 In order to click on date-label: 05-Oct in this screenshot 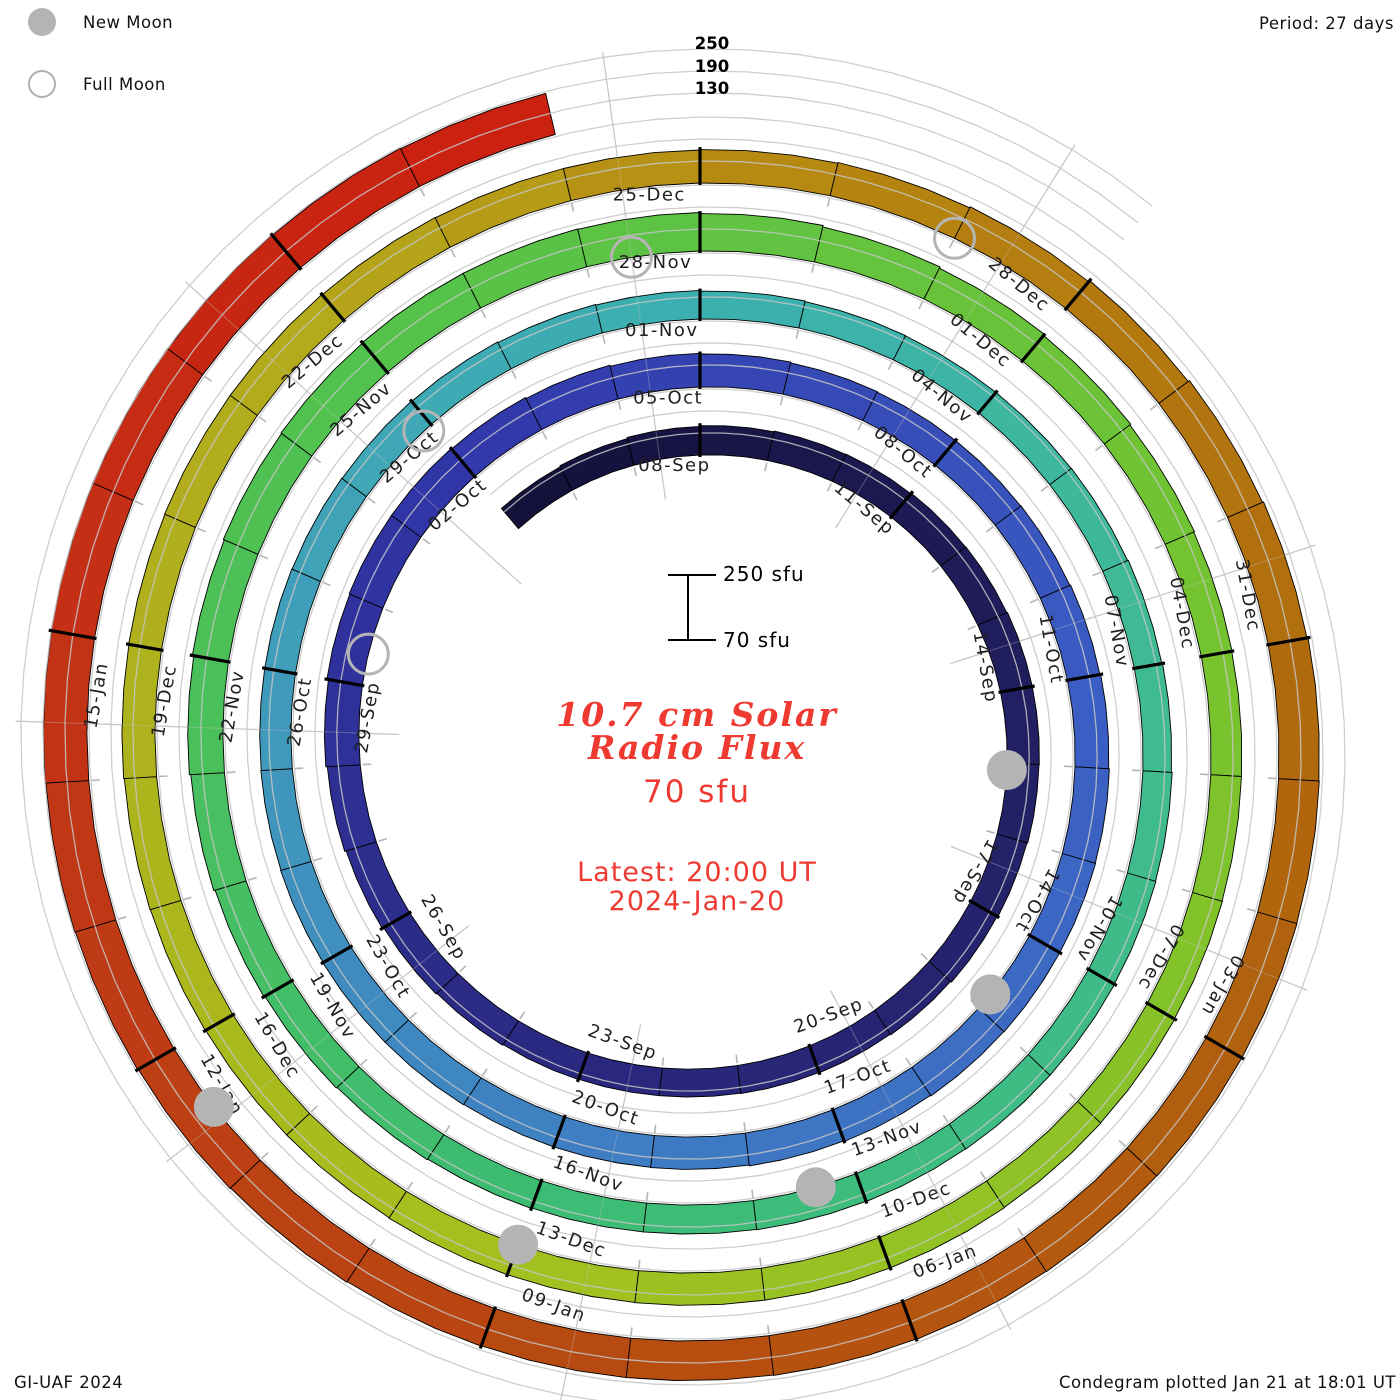, I will do `click(668, 398)`.